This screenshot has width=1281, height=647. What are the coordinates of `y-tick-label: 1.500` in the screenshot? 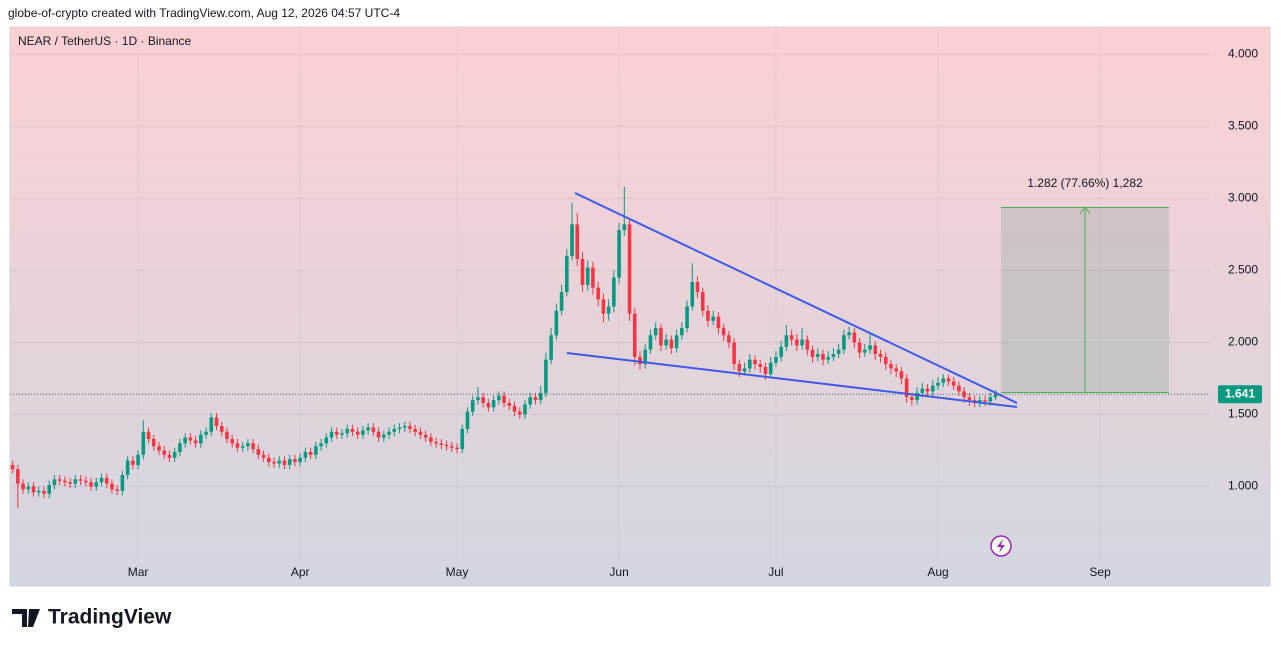 It's located at (1243, 414).